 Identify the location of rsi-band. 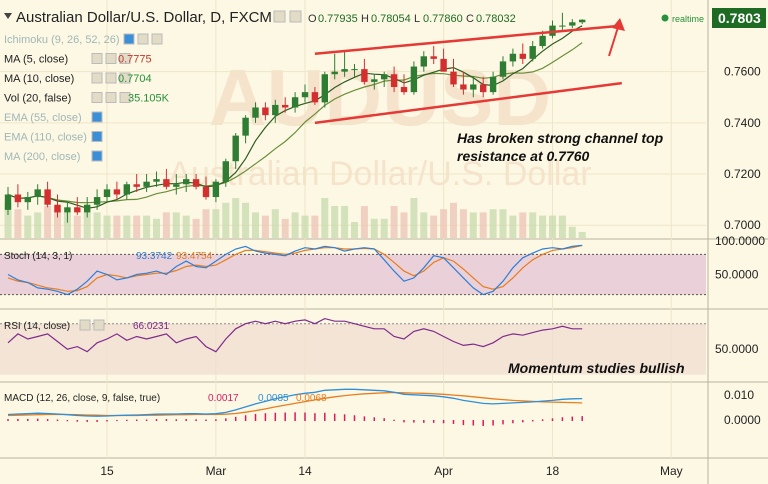
(353, 349).